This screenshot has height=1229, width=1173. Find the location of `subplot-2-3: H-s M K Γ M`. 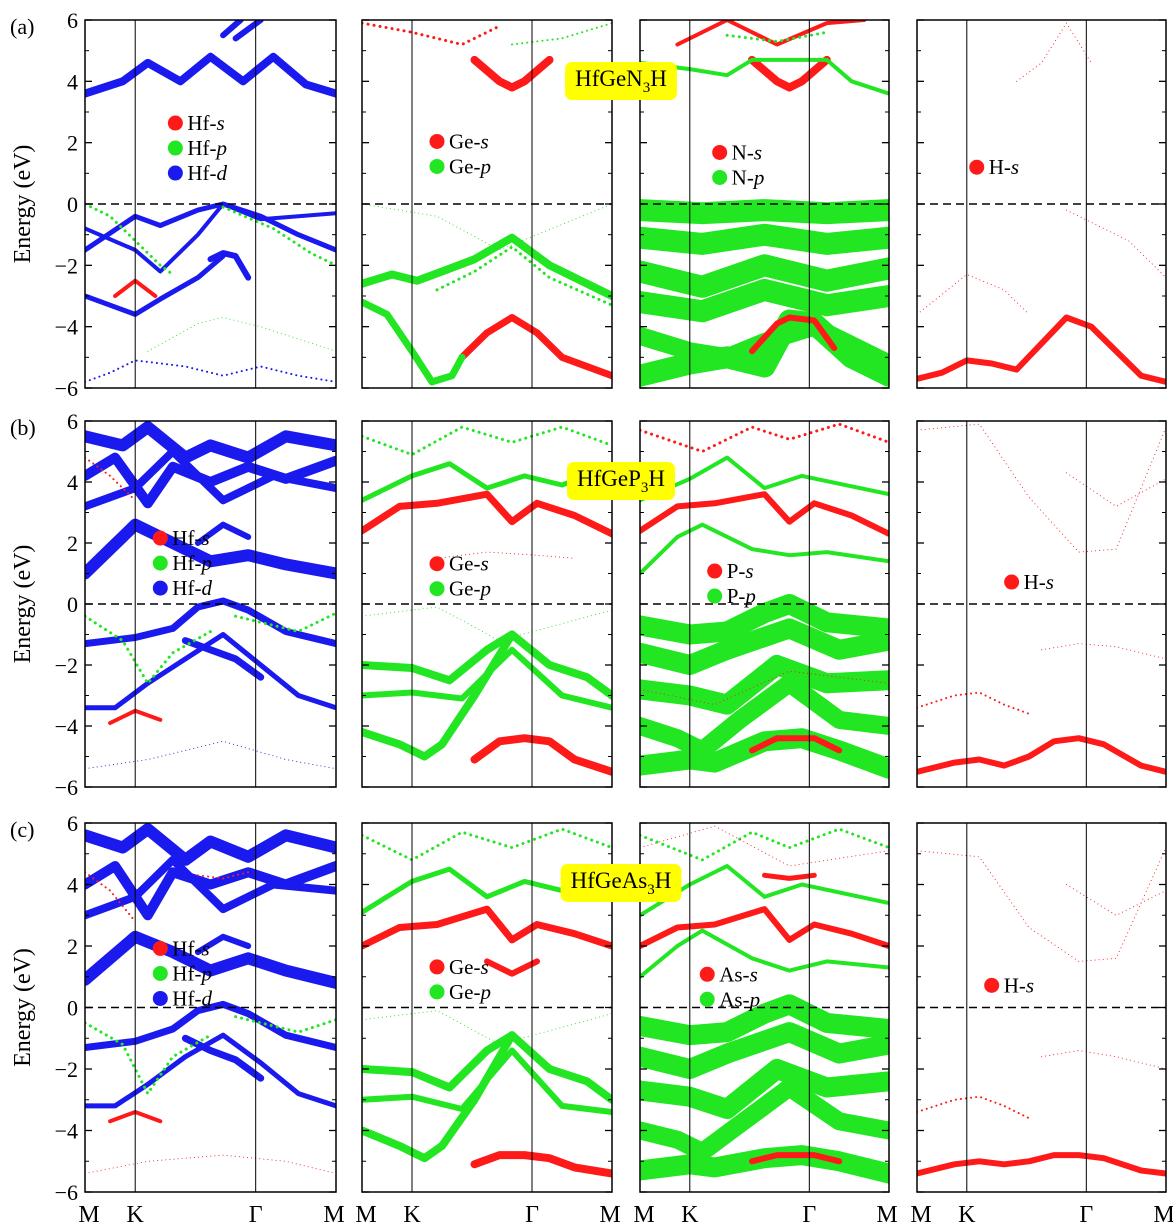

subplot-2-3: H-s M K Γ M is located at coordinates (1041, 1025).